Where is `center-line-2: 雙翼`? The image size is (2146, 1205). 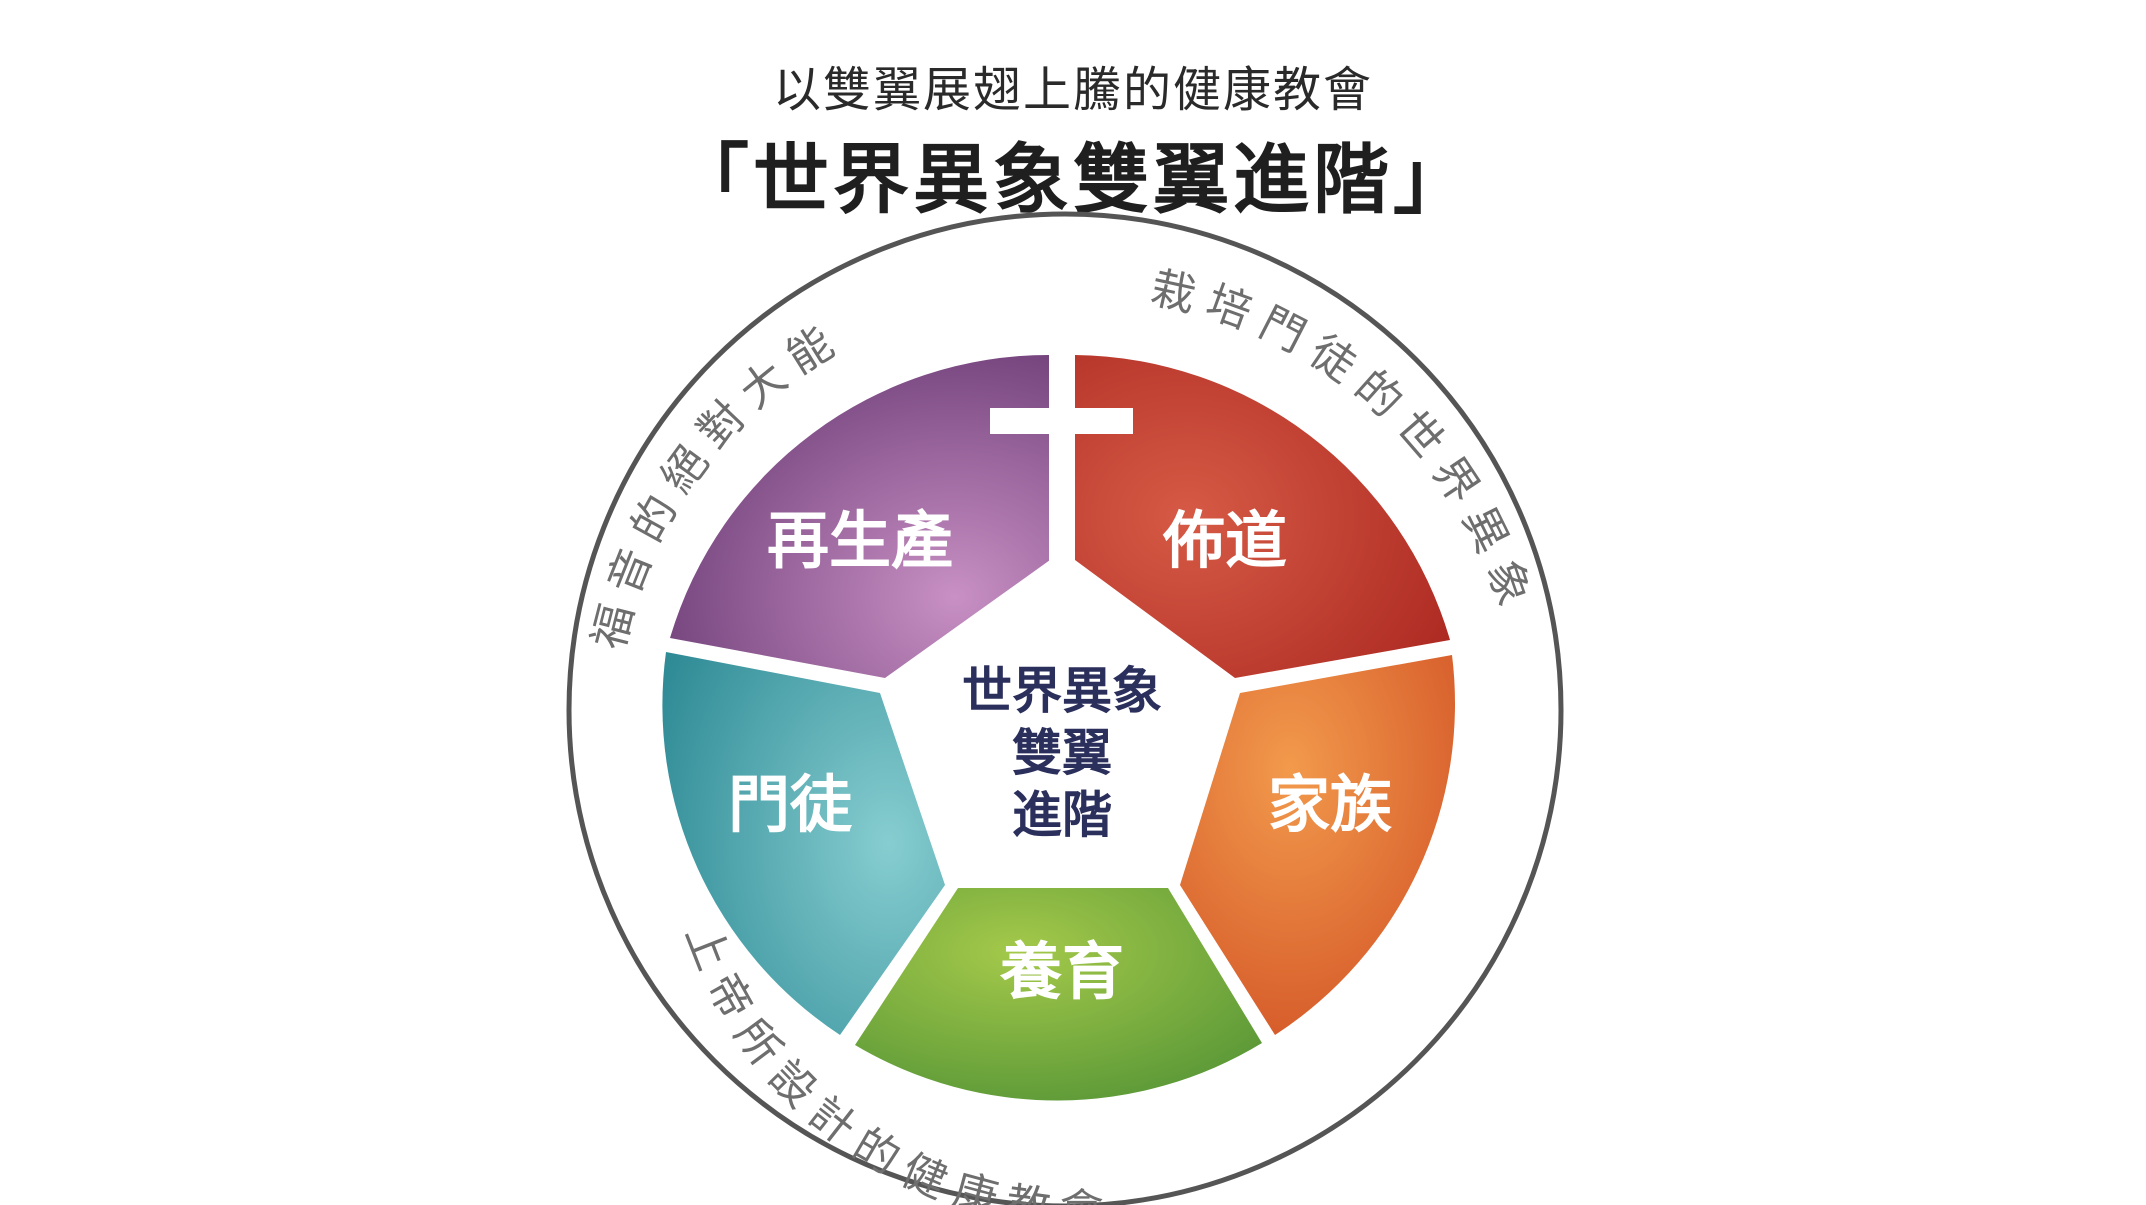 center-line-2: 雙翼 is located at coordinates (1062, 753).